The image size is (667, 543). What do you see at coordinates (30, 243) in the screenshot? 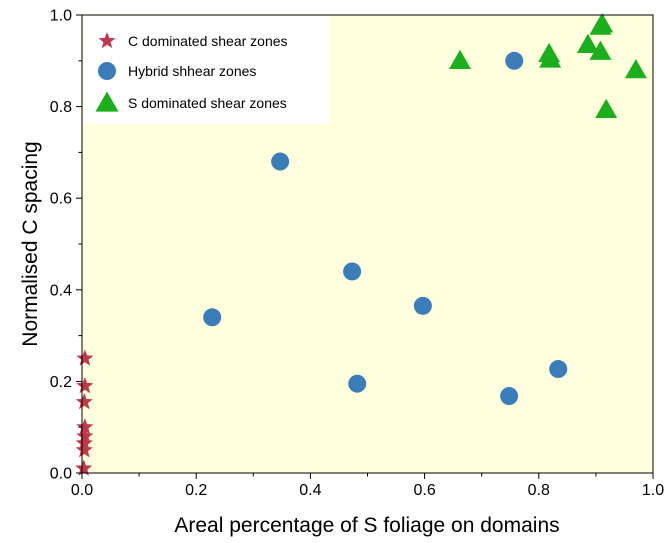
I see `y-axis-title: Normalised C spacing` at bounding box center [30, 243].